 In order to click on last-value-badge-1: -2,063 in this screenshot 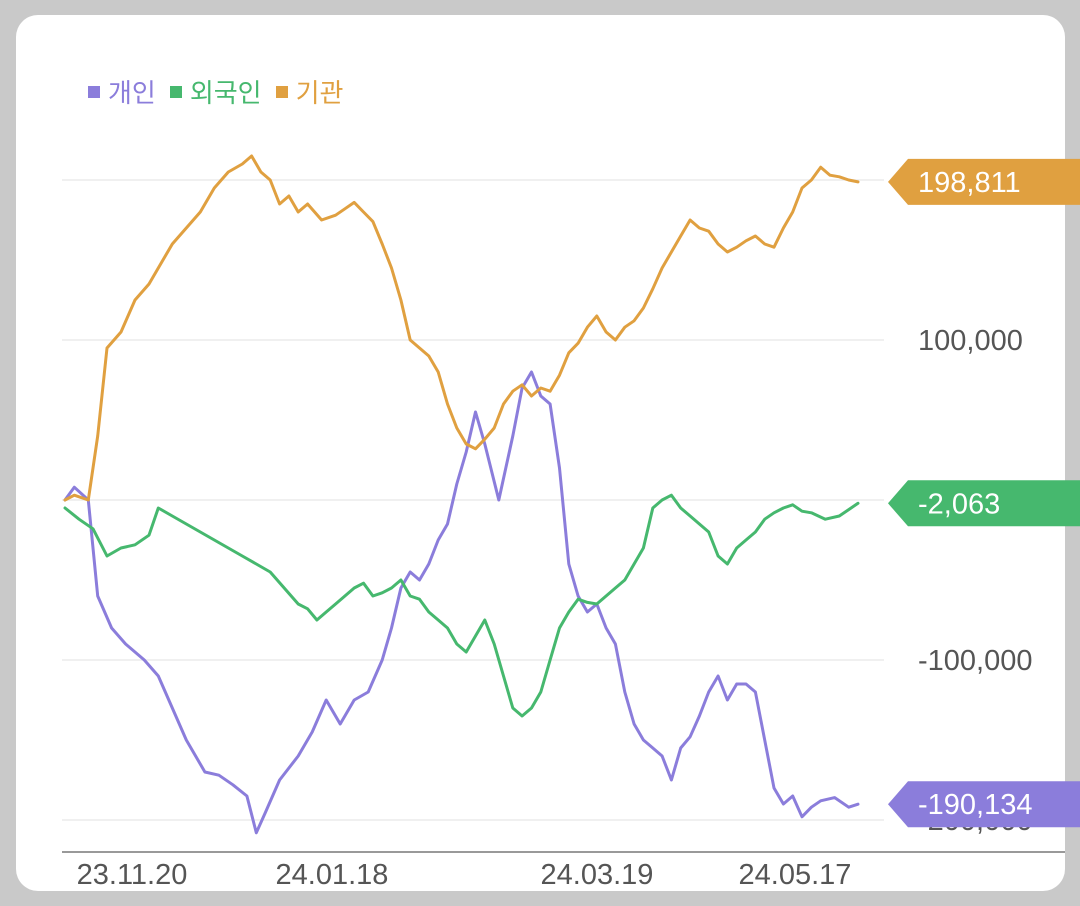, I will do `click(984, 503)`.